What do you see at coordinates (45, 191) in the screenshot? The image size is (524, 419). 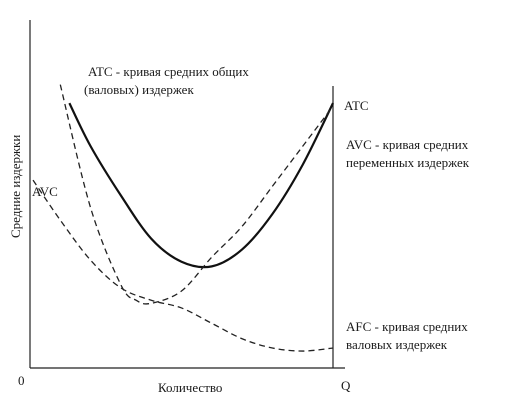 I see `avc-end-label: AVC` at bounding box center [45, 191].